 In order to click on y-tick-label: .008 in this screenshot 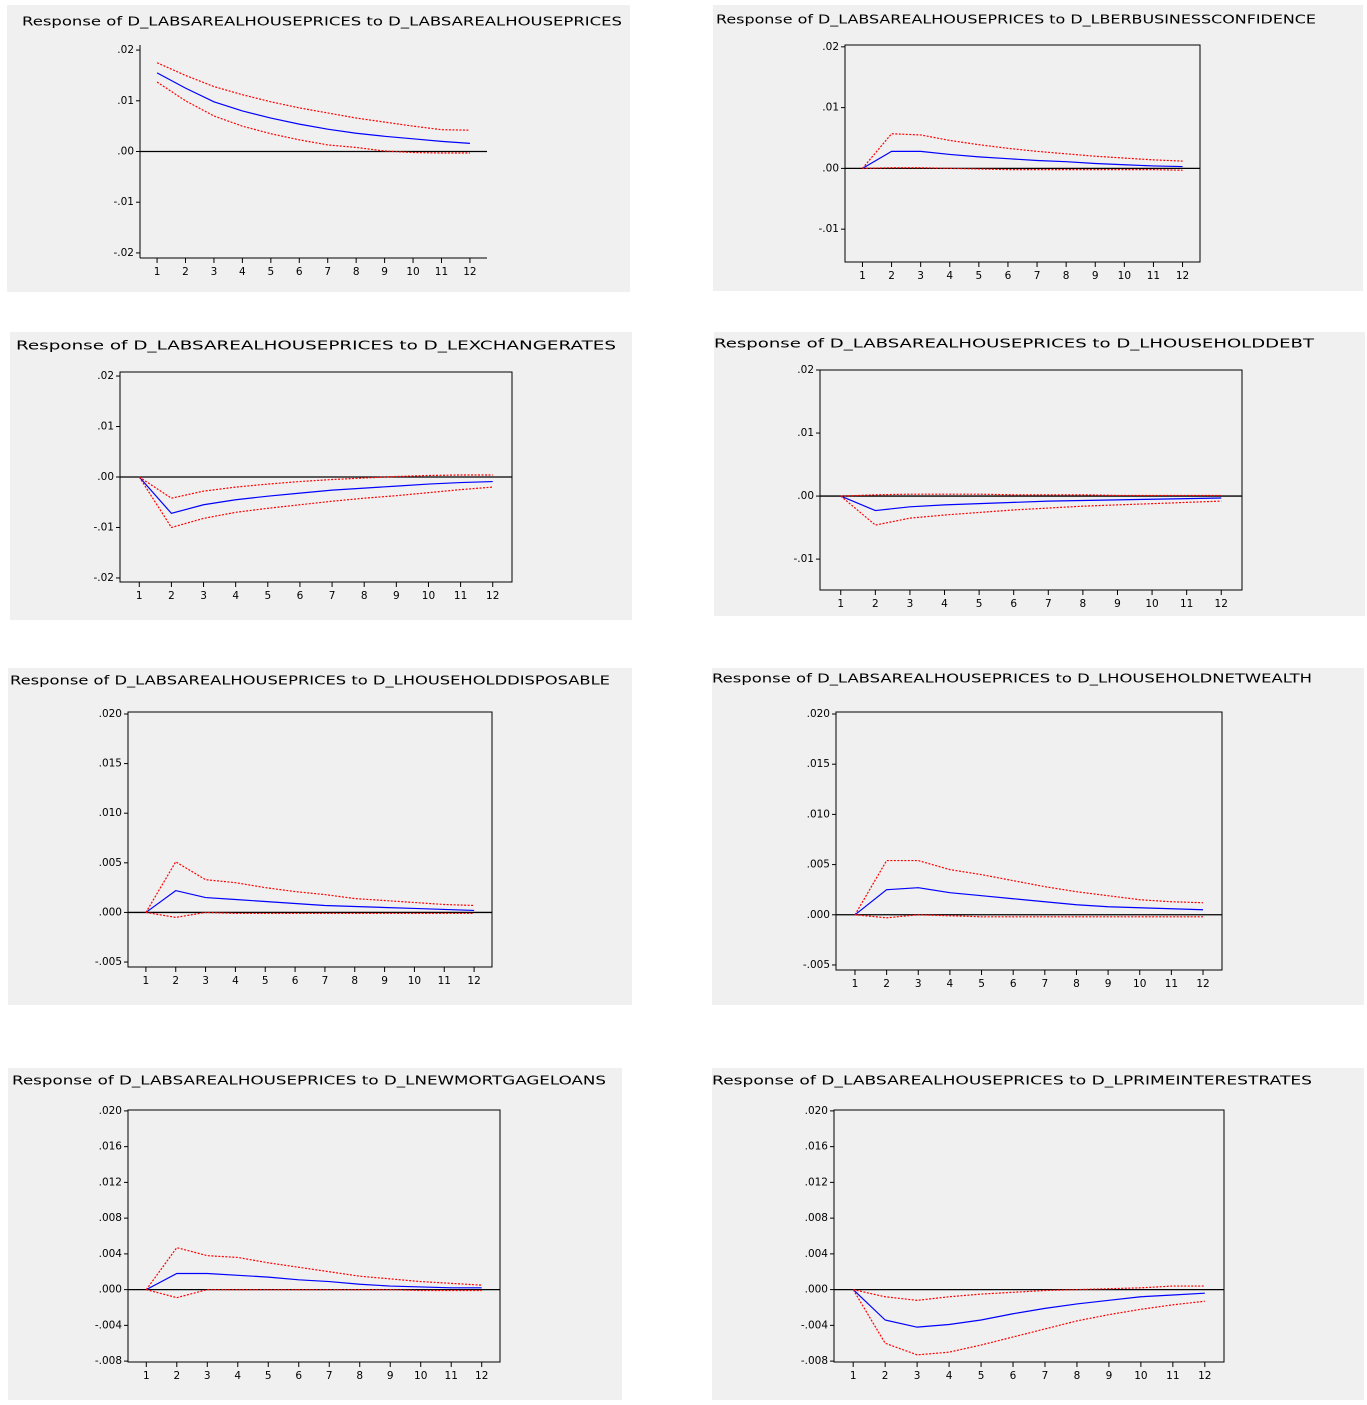, I will do `click(110, 1218)`.